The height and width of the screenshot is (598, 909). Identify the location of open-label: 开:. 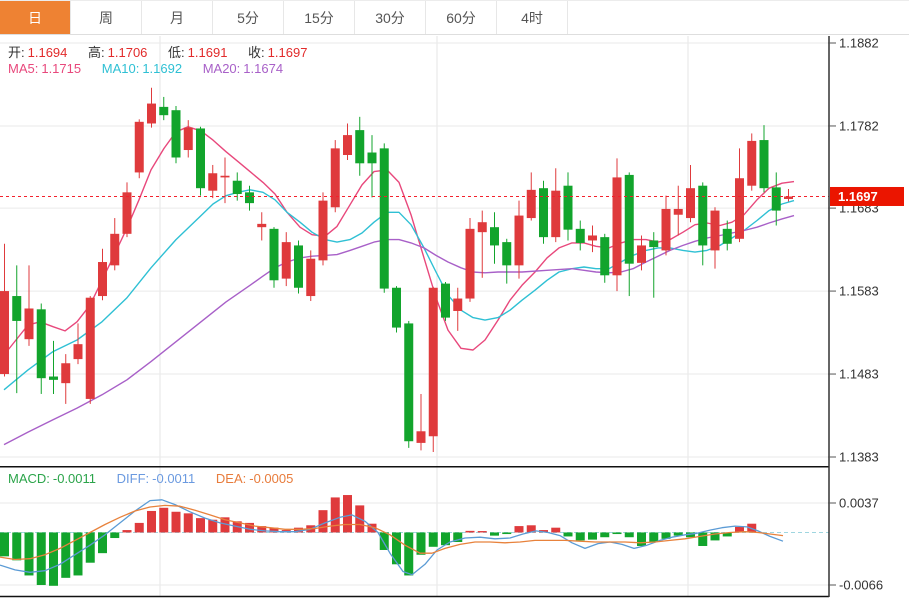
(16, 52).